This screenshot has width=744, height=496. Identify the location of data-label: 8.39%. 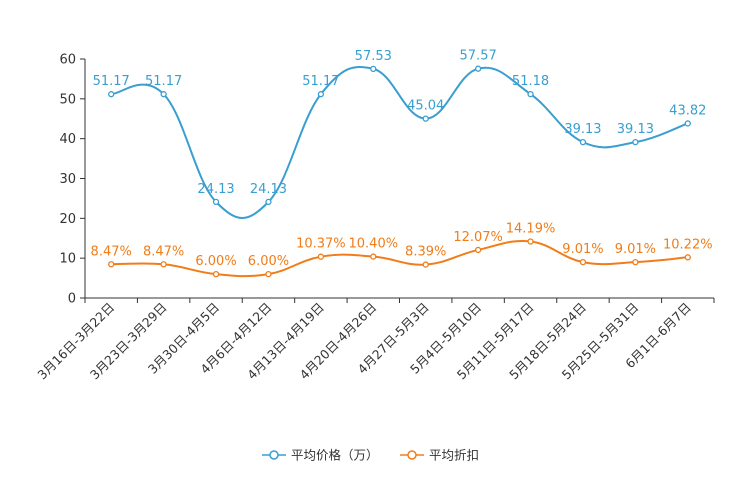
(425, 252).